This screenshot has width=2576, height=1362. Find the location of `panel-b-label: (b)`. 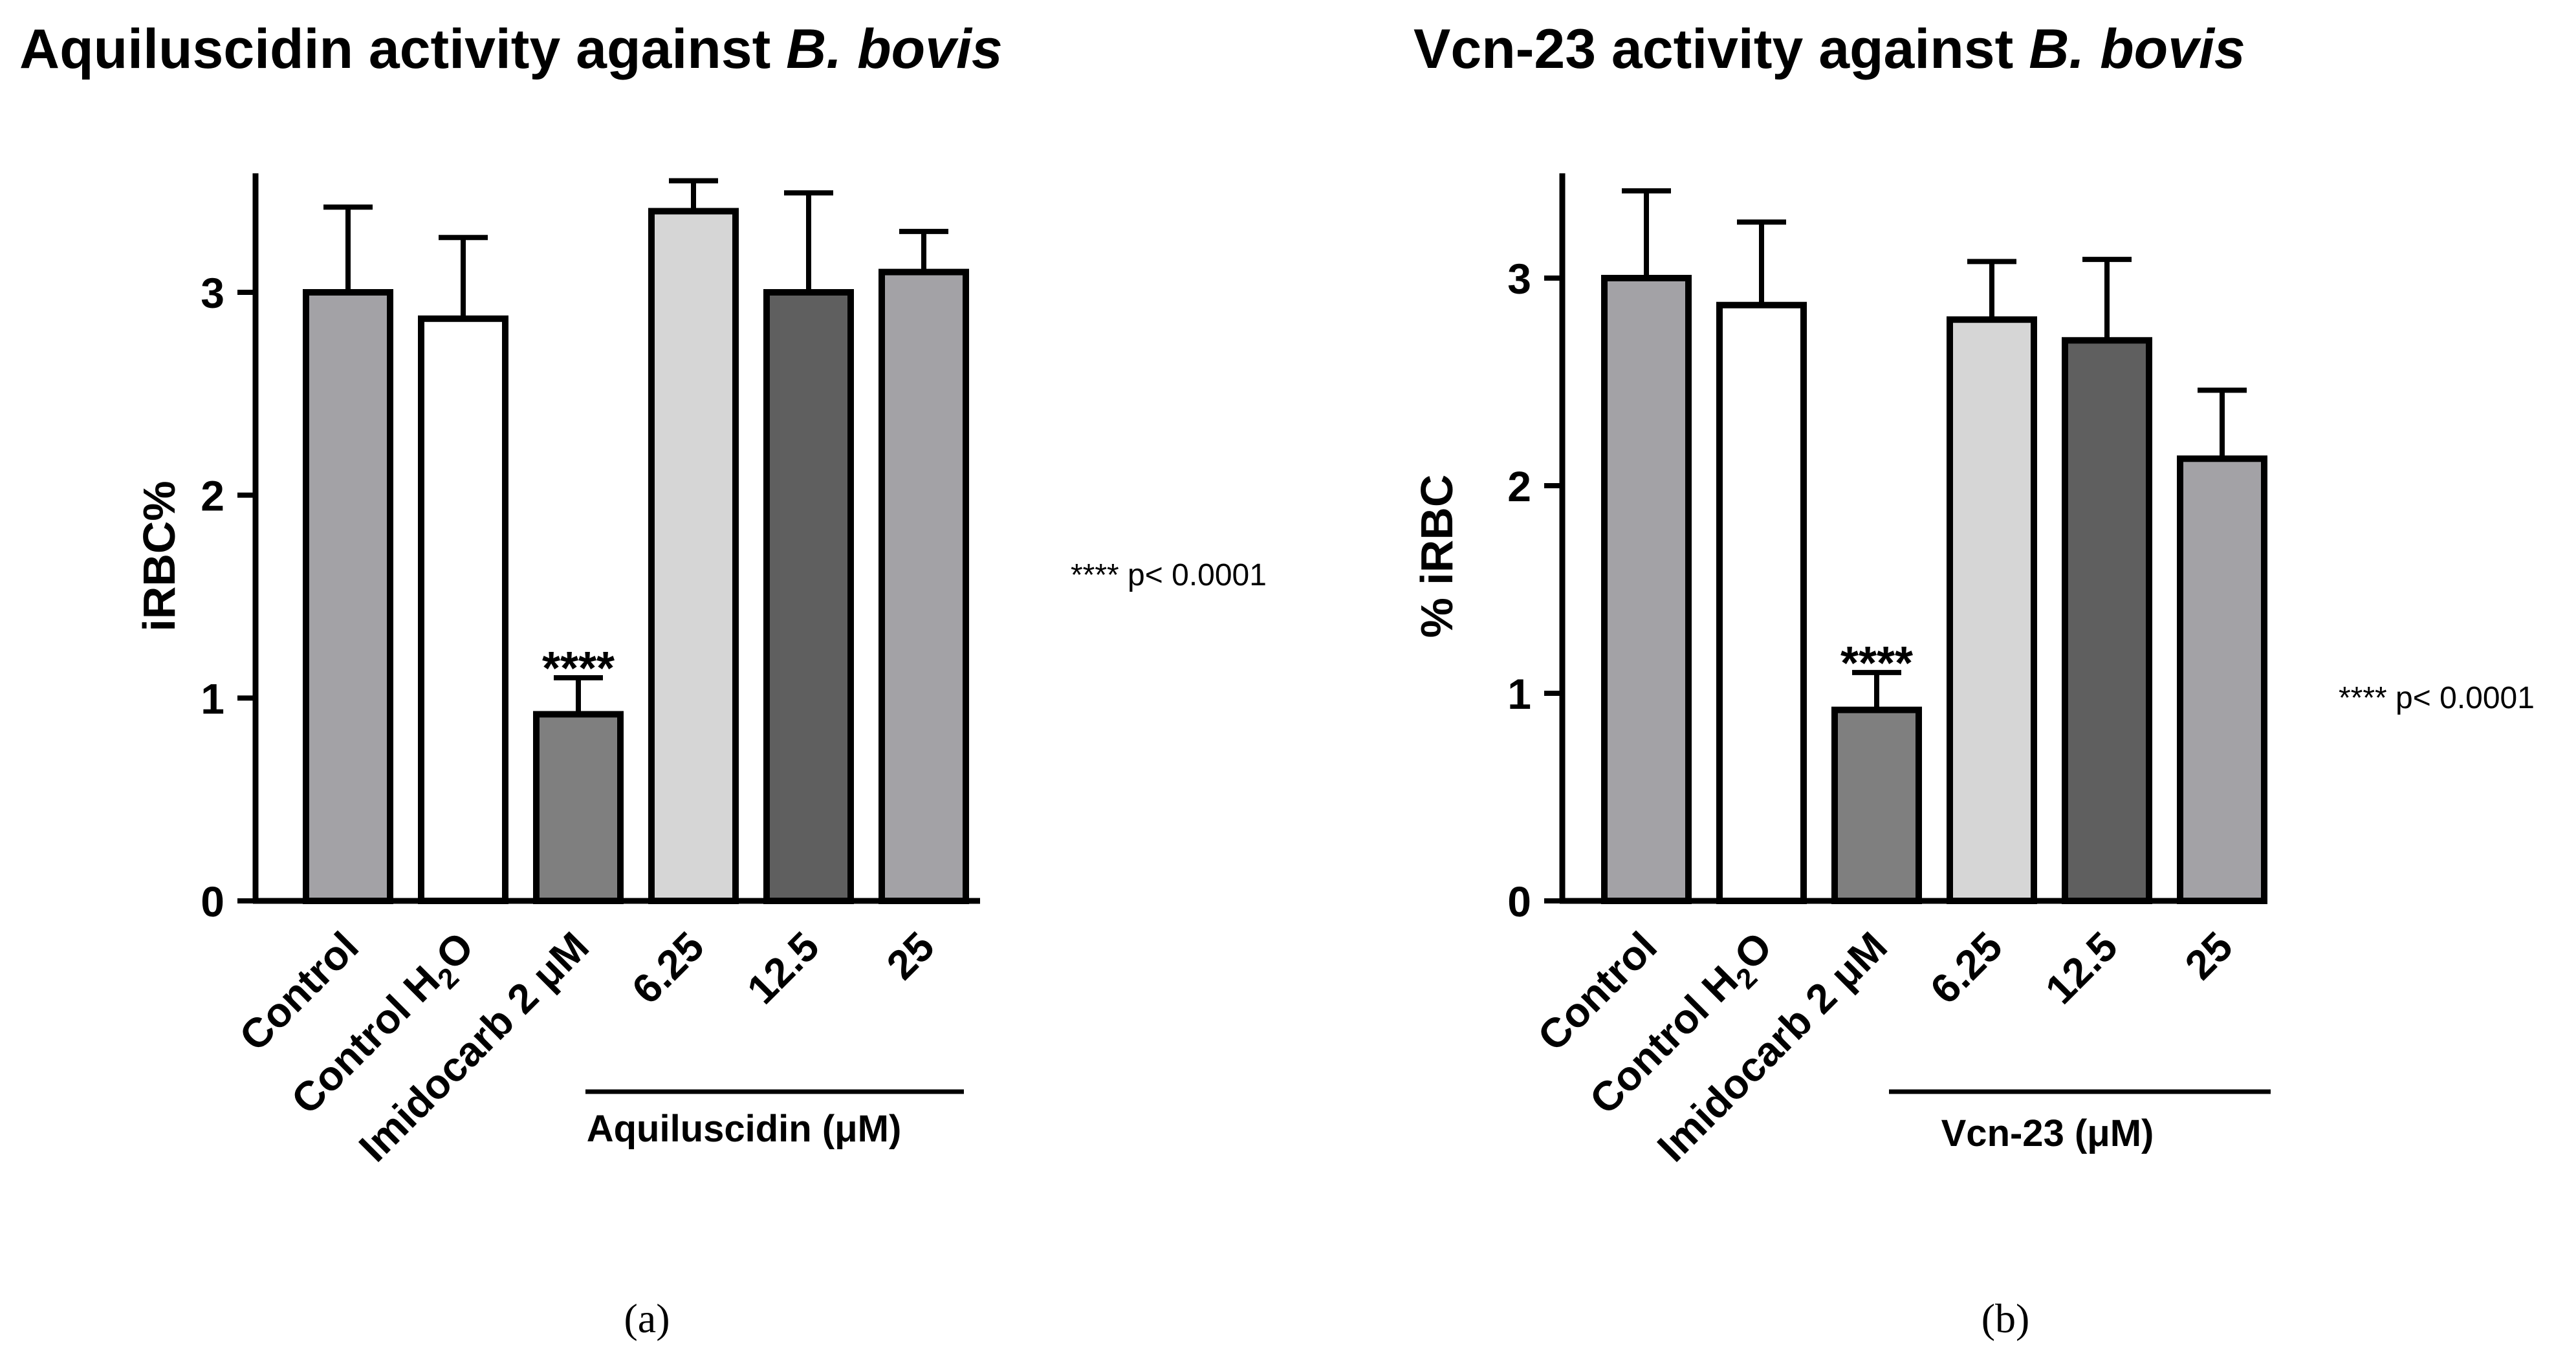

panel-b-label: (b) is located at coordinates (2006, 1318).